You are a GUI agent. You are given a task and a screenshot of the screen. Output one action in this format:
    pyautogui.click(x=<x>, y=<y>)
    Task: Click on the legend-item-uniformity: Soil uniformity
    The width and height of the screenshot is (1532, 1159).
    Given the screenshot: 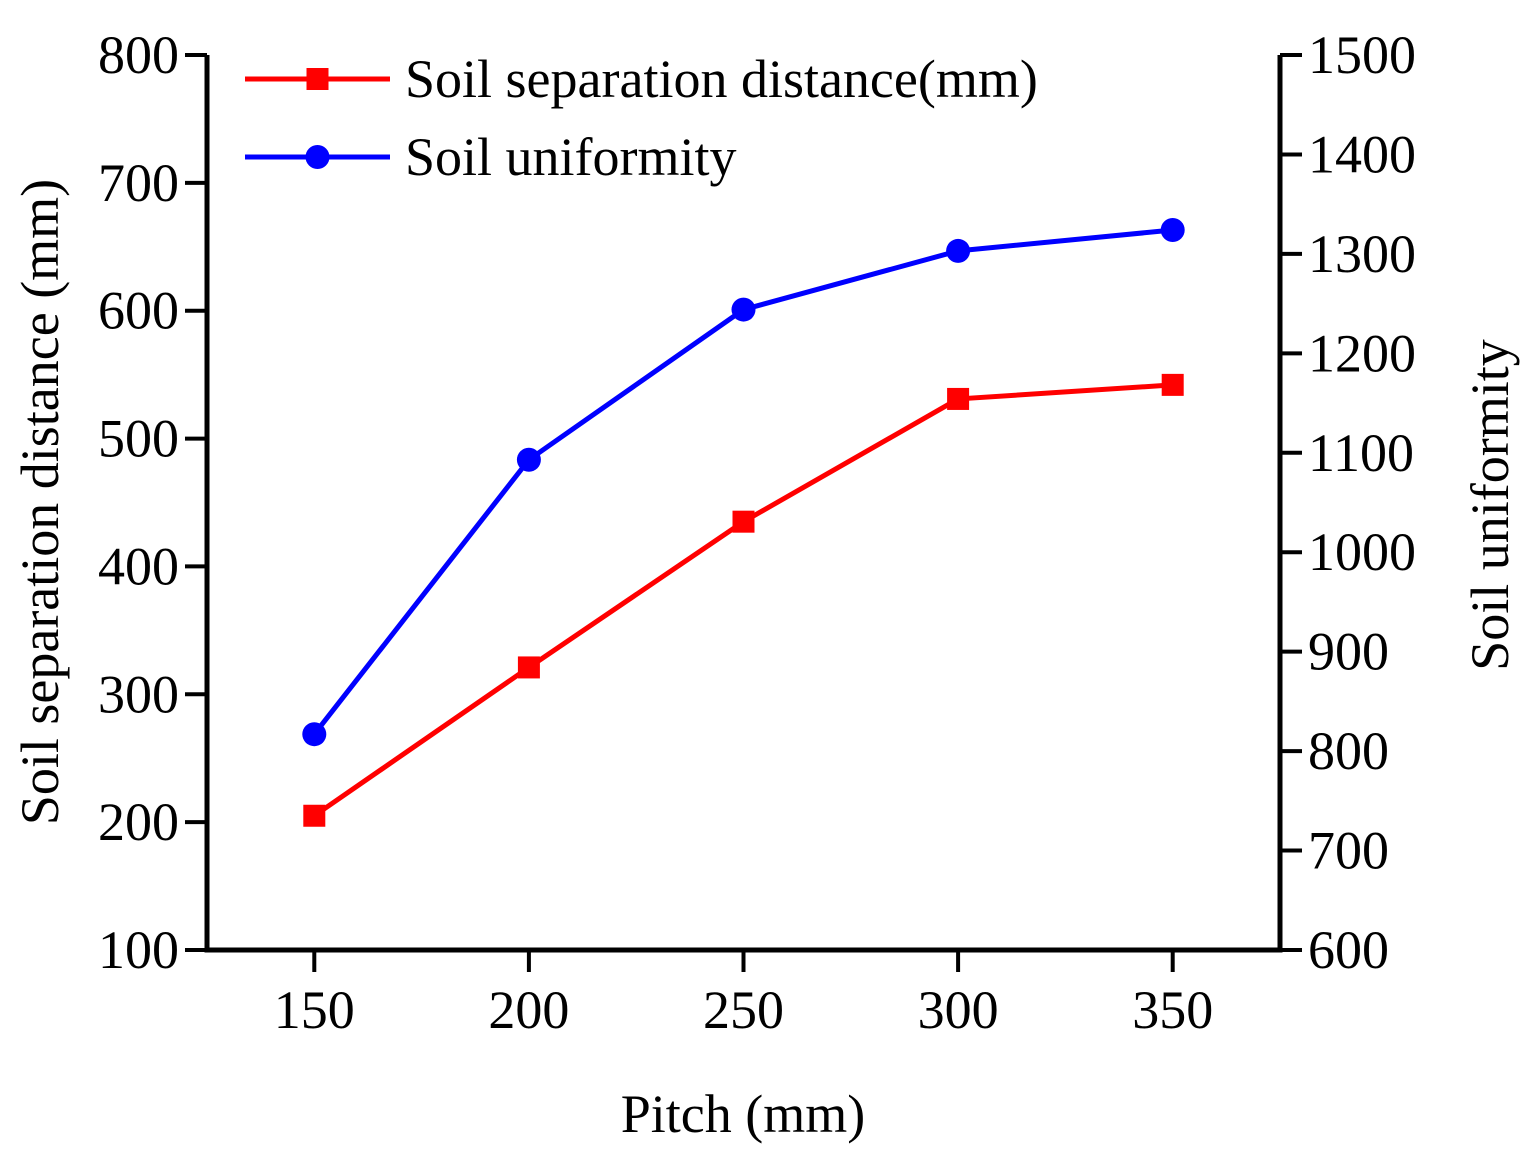 What is the action you would take?
    pyautogui.click(x=491, y=157)
    